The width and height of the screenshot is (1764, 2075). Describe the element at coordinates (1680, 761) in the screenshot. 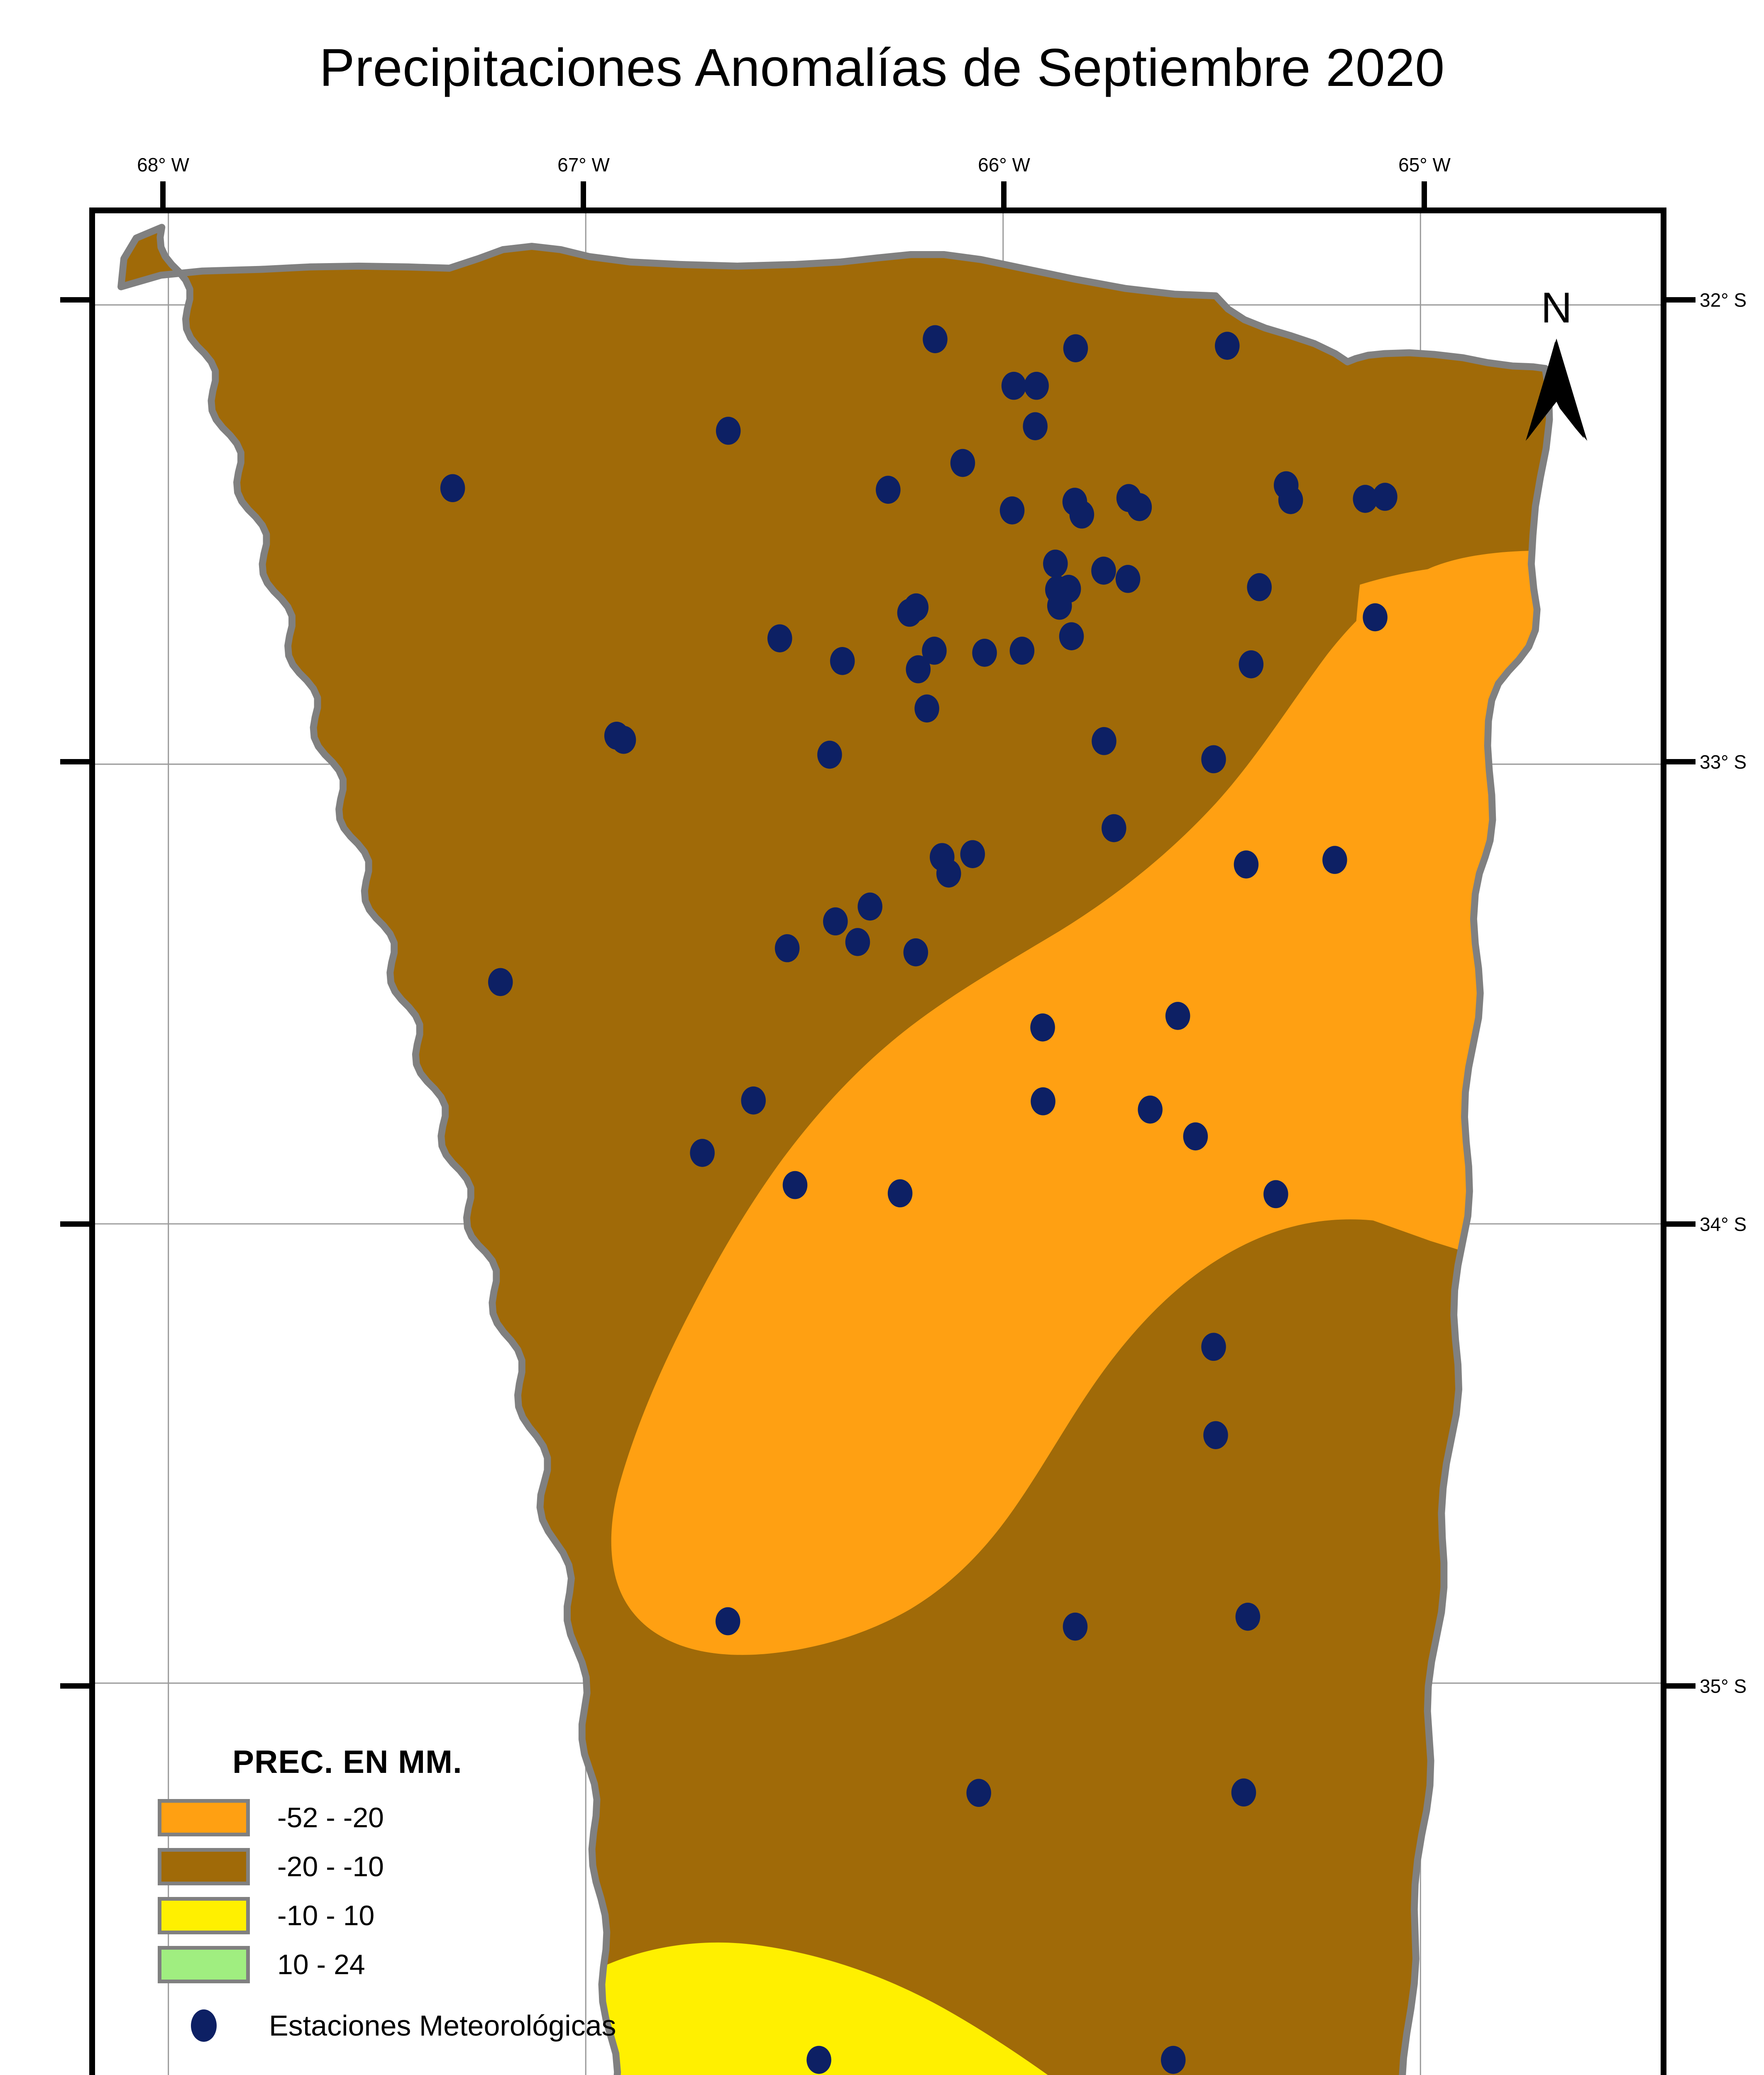

I see `lat-tick-33-right` at that location.